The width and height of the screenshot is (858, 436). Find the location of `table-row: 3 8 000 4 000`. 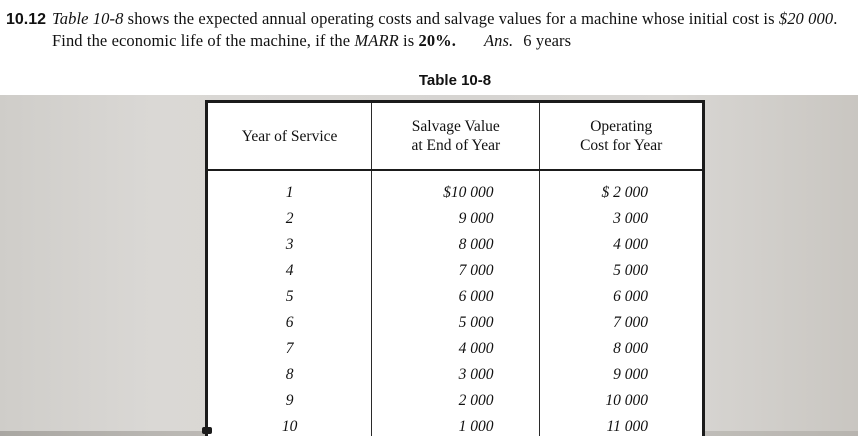

table-row: 3 8 000 4 000 is located at coordinates (455, 245).